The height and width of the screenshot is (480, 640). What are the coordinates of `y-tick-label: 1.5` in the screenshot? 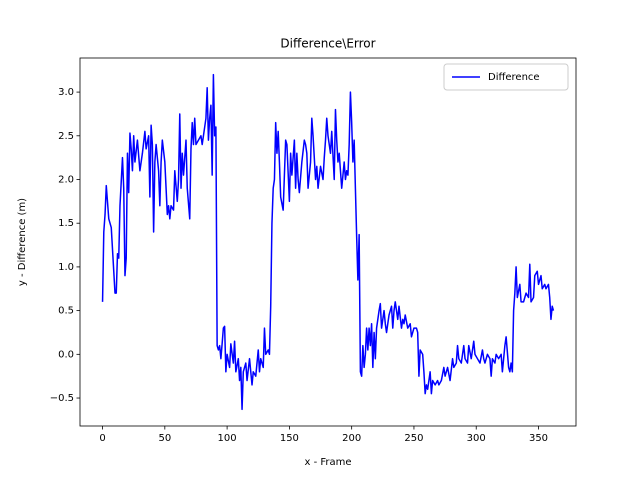 It's located at (66, 223).